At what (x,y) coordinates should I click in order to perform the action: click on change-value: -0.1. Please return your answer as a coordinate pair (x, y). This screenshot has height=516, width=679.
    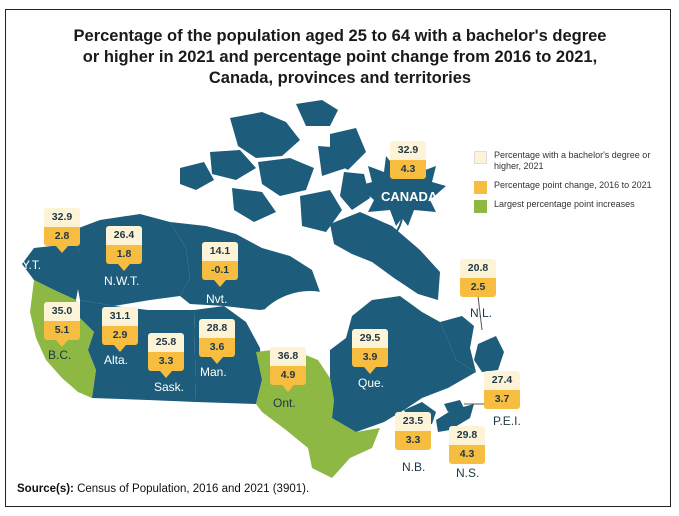
    Looking at the image, I should click on (220, 270).